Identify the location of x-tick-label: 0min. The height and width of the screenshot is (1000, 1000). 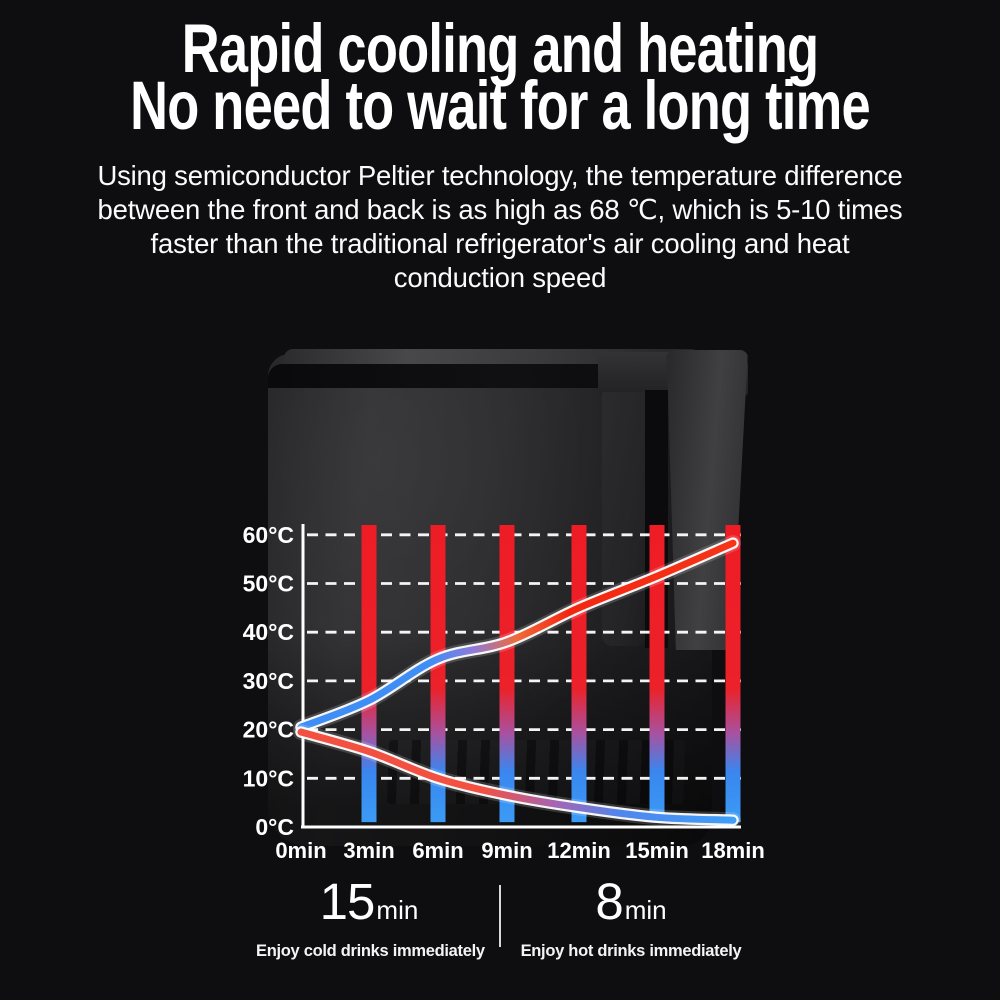
(300, 850).